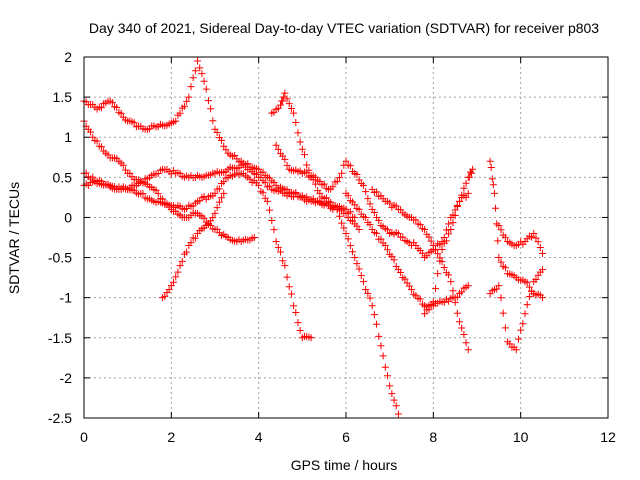 This screenshot has width=640, height=480. Describe the element at coordinates (60, 258) in the screenshot. I see `y-tick-label: -0.5` at that location.